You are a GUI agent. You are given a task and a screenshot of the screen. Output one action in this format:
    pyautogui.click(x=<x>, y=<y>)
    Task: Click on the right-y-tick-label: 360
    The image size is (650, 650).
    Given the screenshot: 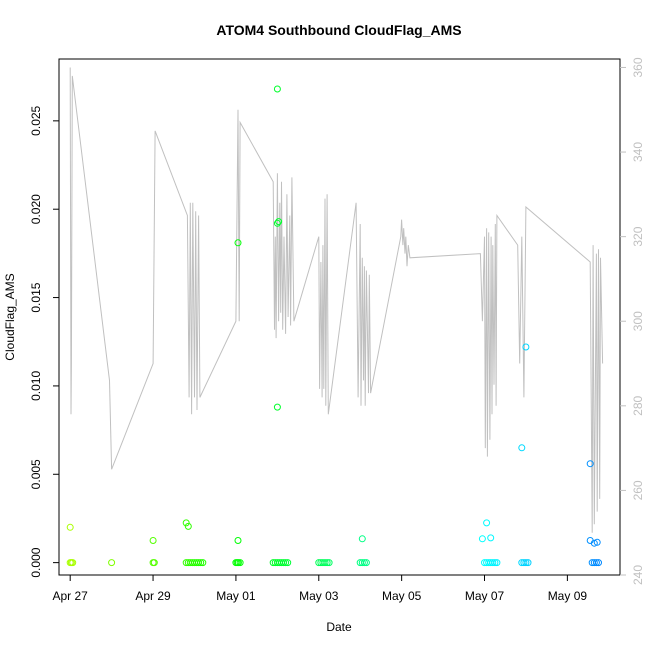 What is the action you would take?
    pyautogui.click(x=638, y=67)
    